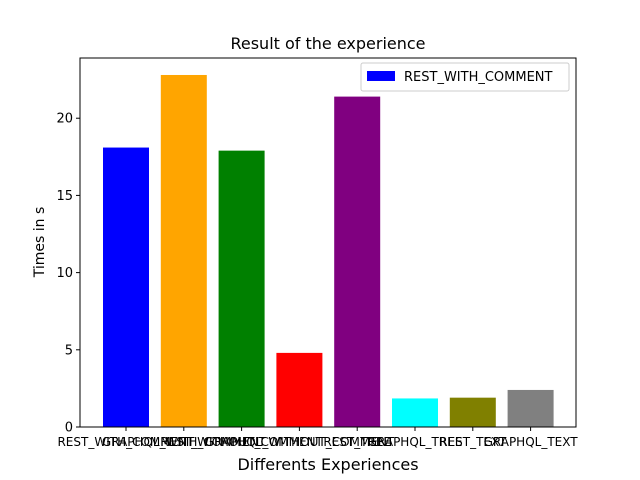 The height and width of the screenshot is (480, 640). I want to click on y-tick-label: 15, so click(64, 196).